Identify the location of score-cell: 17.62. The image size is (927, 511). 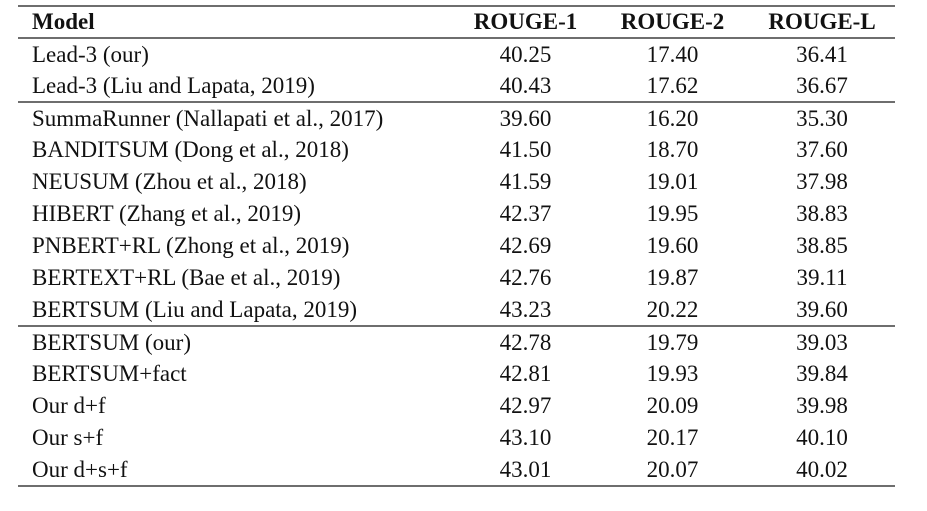
(672, 85).